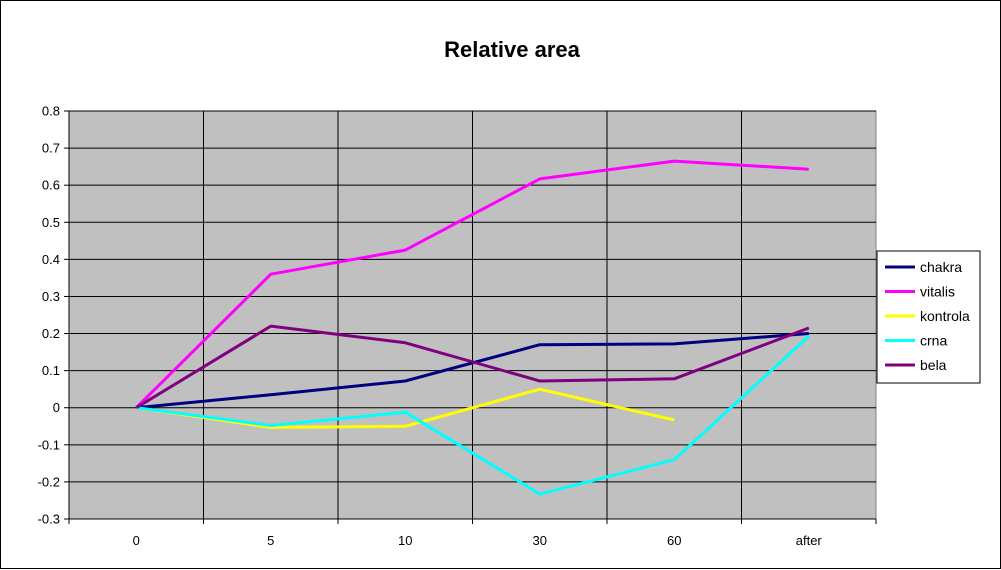 Image resolution: width=1001 pixels, height=570 pixels. Describe the element at coordinates (941, 267) in the screenshot. I see `legend-label-chakra: chakra` at that location.